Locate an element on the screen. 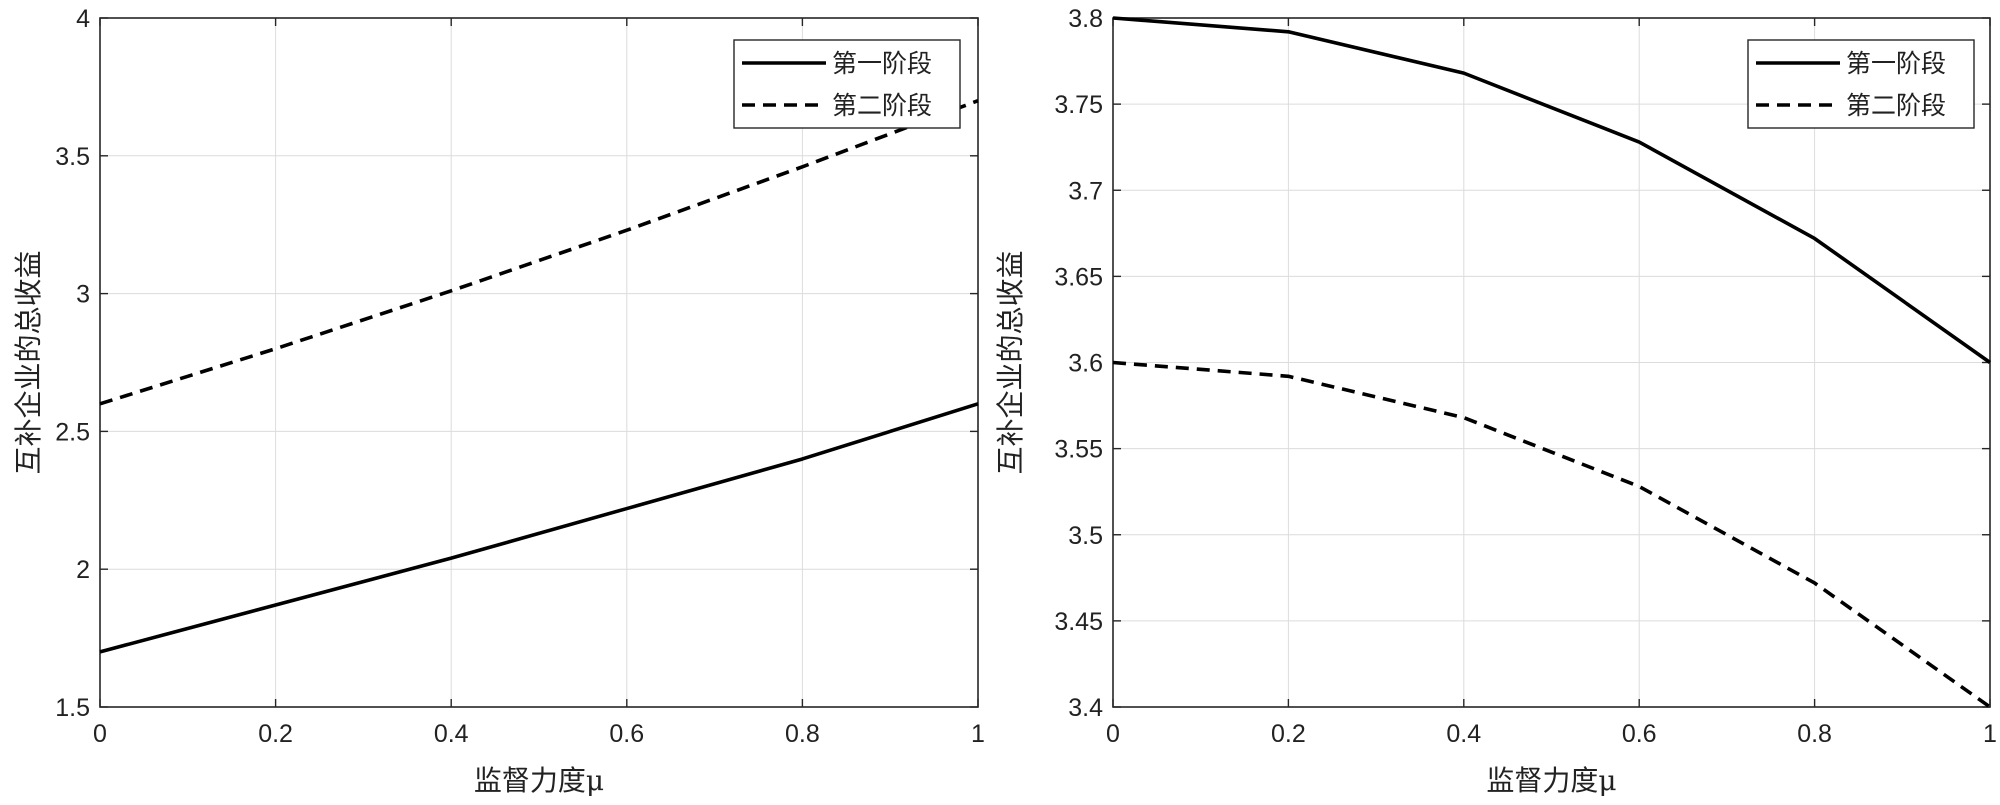  y-tick-label: 3.55 is located at coordinates (1078, 450).